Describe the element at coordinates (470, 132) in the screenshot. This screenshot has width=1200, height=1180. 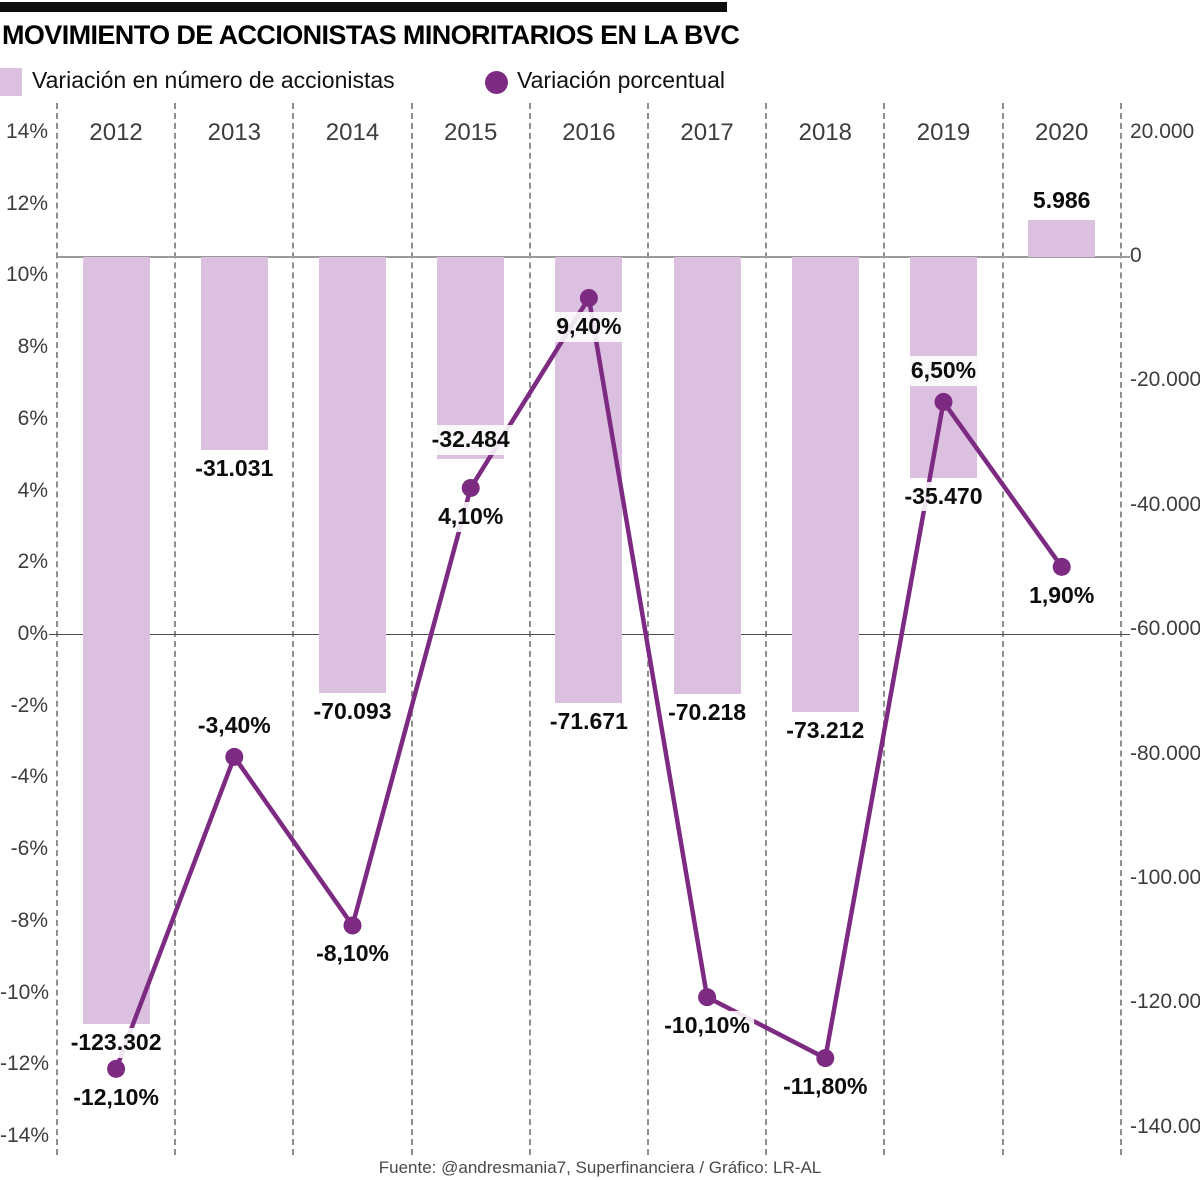
I see `year-label-2015: 2015` at that location.